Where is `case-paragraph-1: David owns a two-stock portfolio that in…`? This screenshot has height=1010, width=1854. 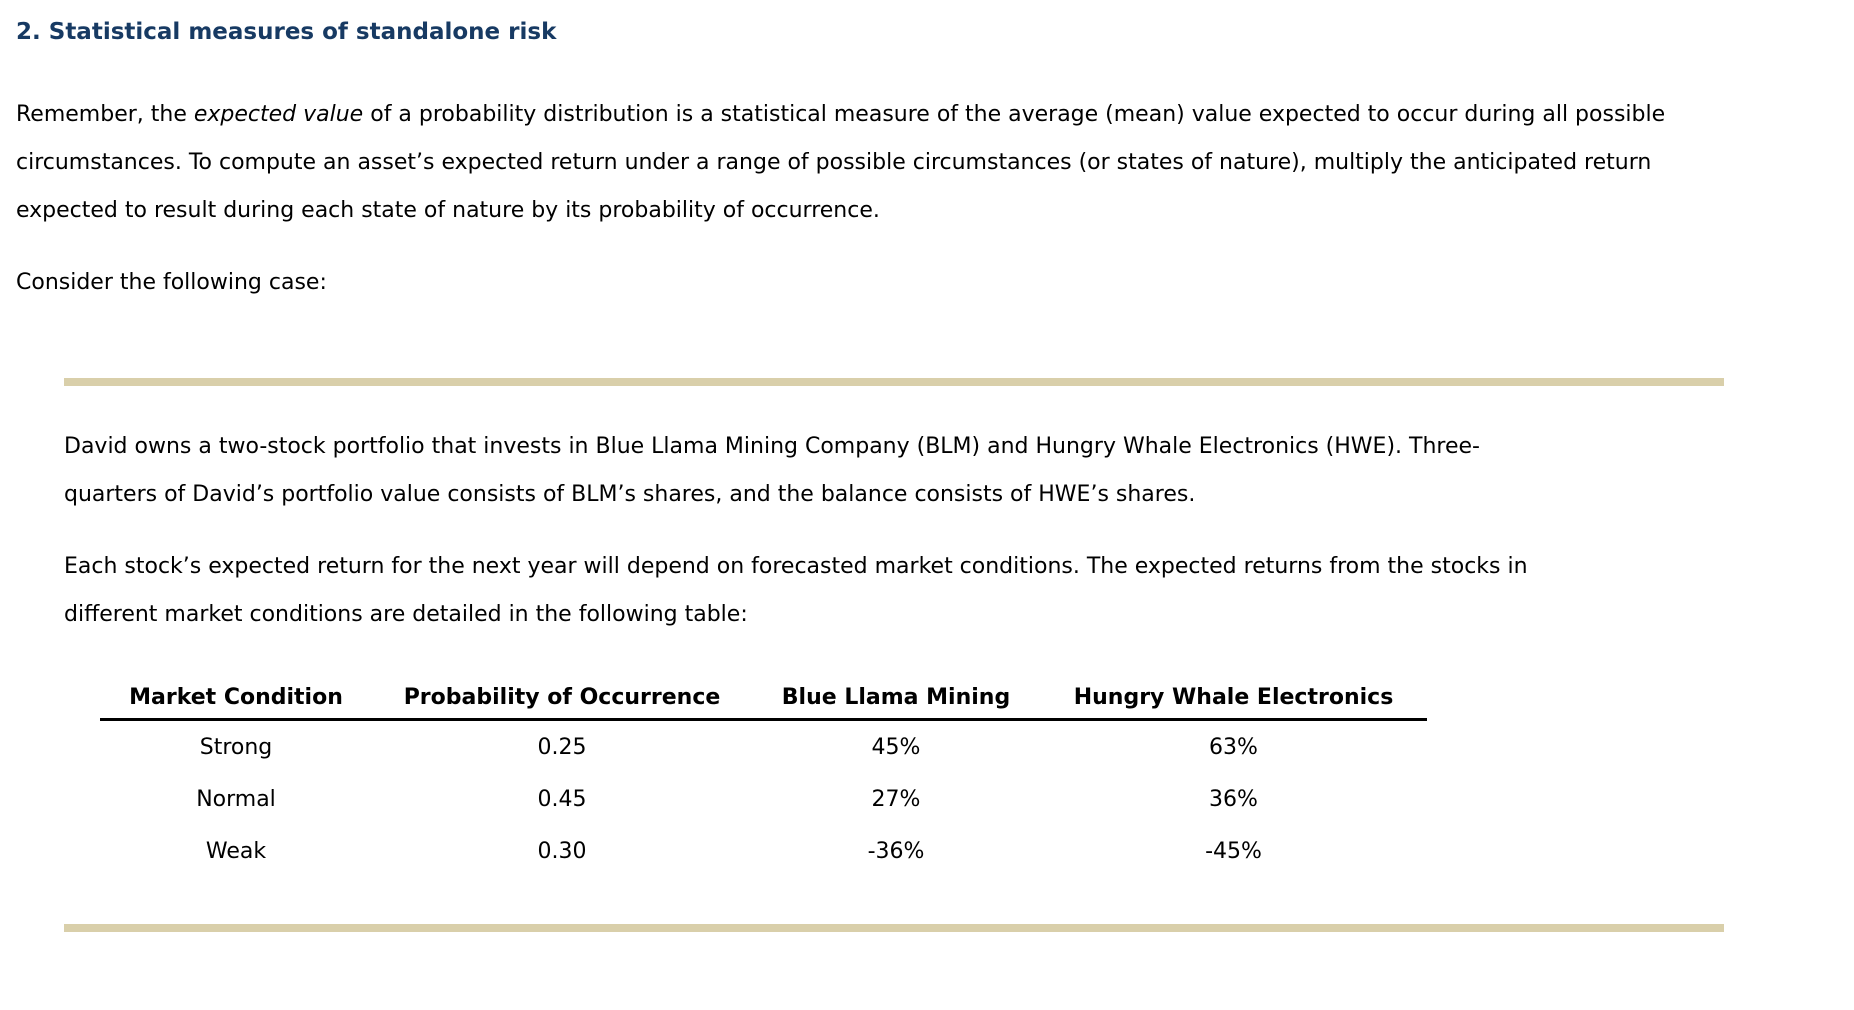 case-paragraph-1: David owns a two-stock portfolio that in… is located at coordinates (772, 471).